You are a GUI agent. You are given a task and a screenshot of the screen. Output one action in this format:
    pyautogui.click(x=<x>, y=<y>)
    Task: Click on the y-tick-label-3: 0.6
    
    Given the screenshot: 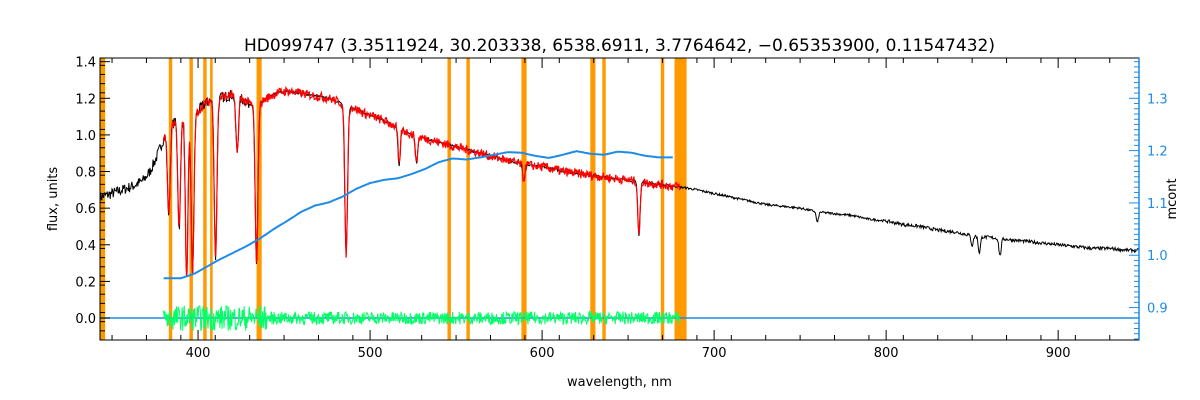 What is the action you would take?
    pyautogui.click(x=85, y=209)
    